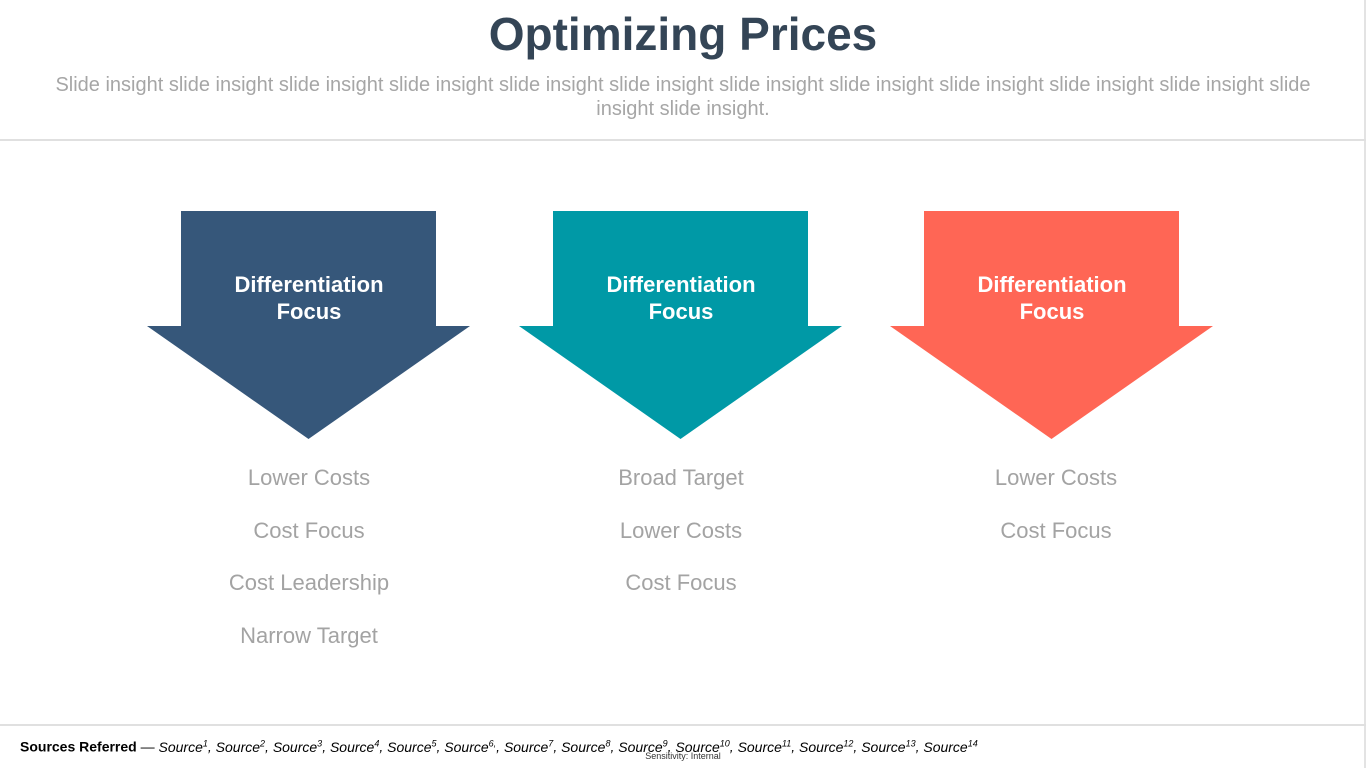 The height and width of the screenshot is (768, 1366). What do you see at coordinates (826, 746) in the screenshot?
I see `source-reference: Source12` at bounding box center [826, 746].